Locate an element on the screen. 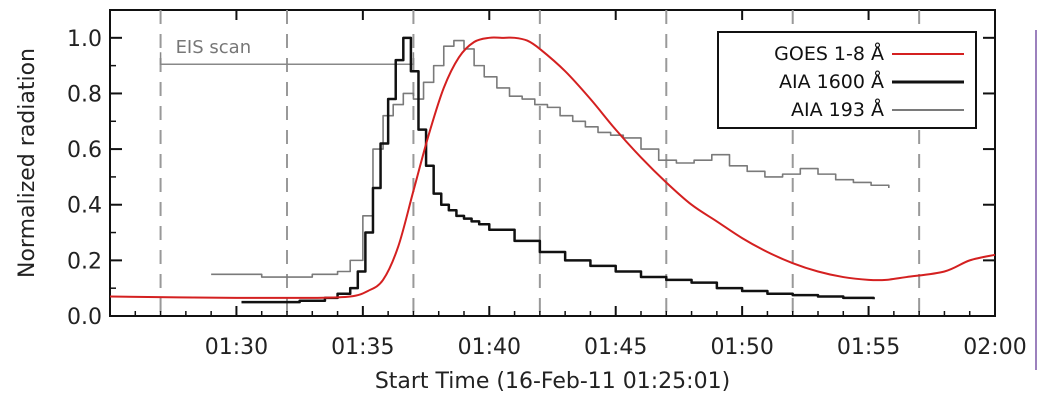 Image resolution: width=1047 pixels, height=397 pixels. x-tick-label: 01:55 is located at coordinates (868, 347).